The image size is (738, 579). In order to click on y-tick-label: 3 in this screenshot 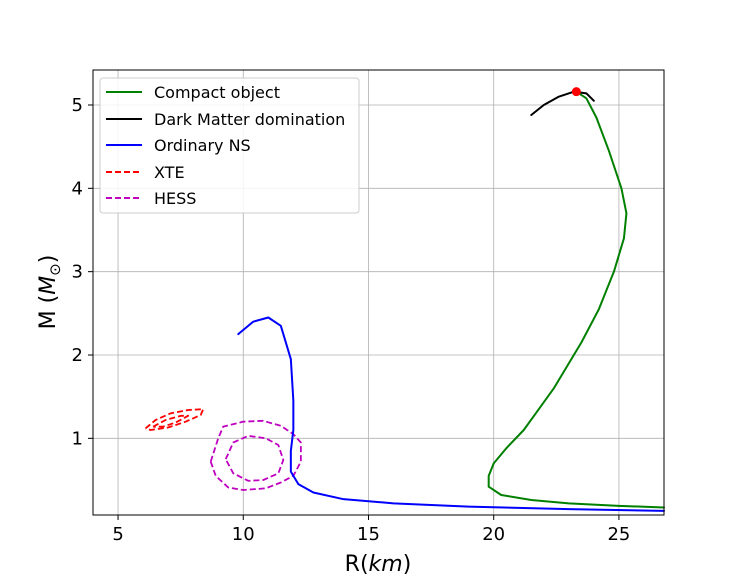, I will do `click(77, 272)`.